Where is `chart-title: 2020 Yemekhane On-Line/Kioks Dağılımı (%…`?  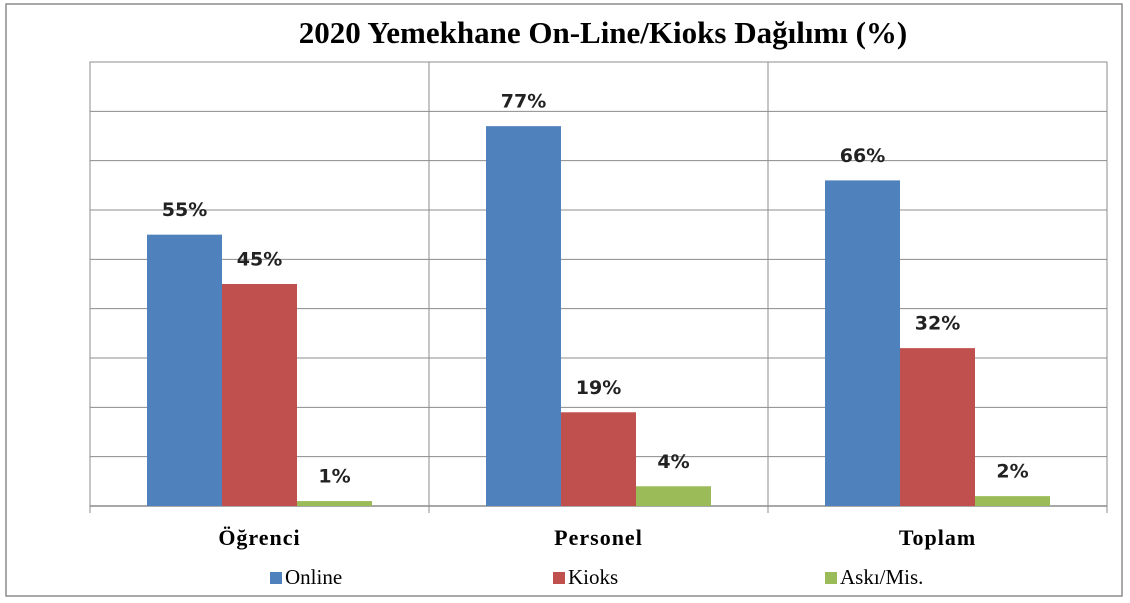
chart-title: 2020 Yemekhane On-Line/Kioks Dağılımı (%… is located at coordinates (603, 32).